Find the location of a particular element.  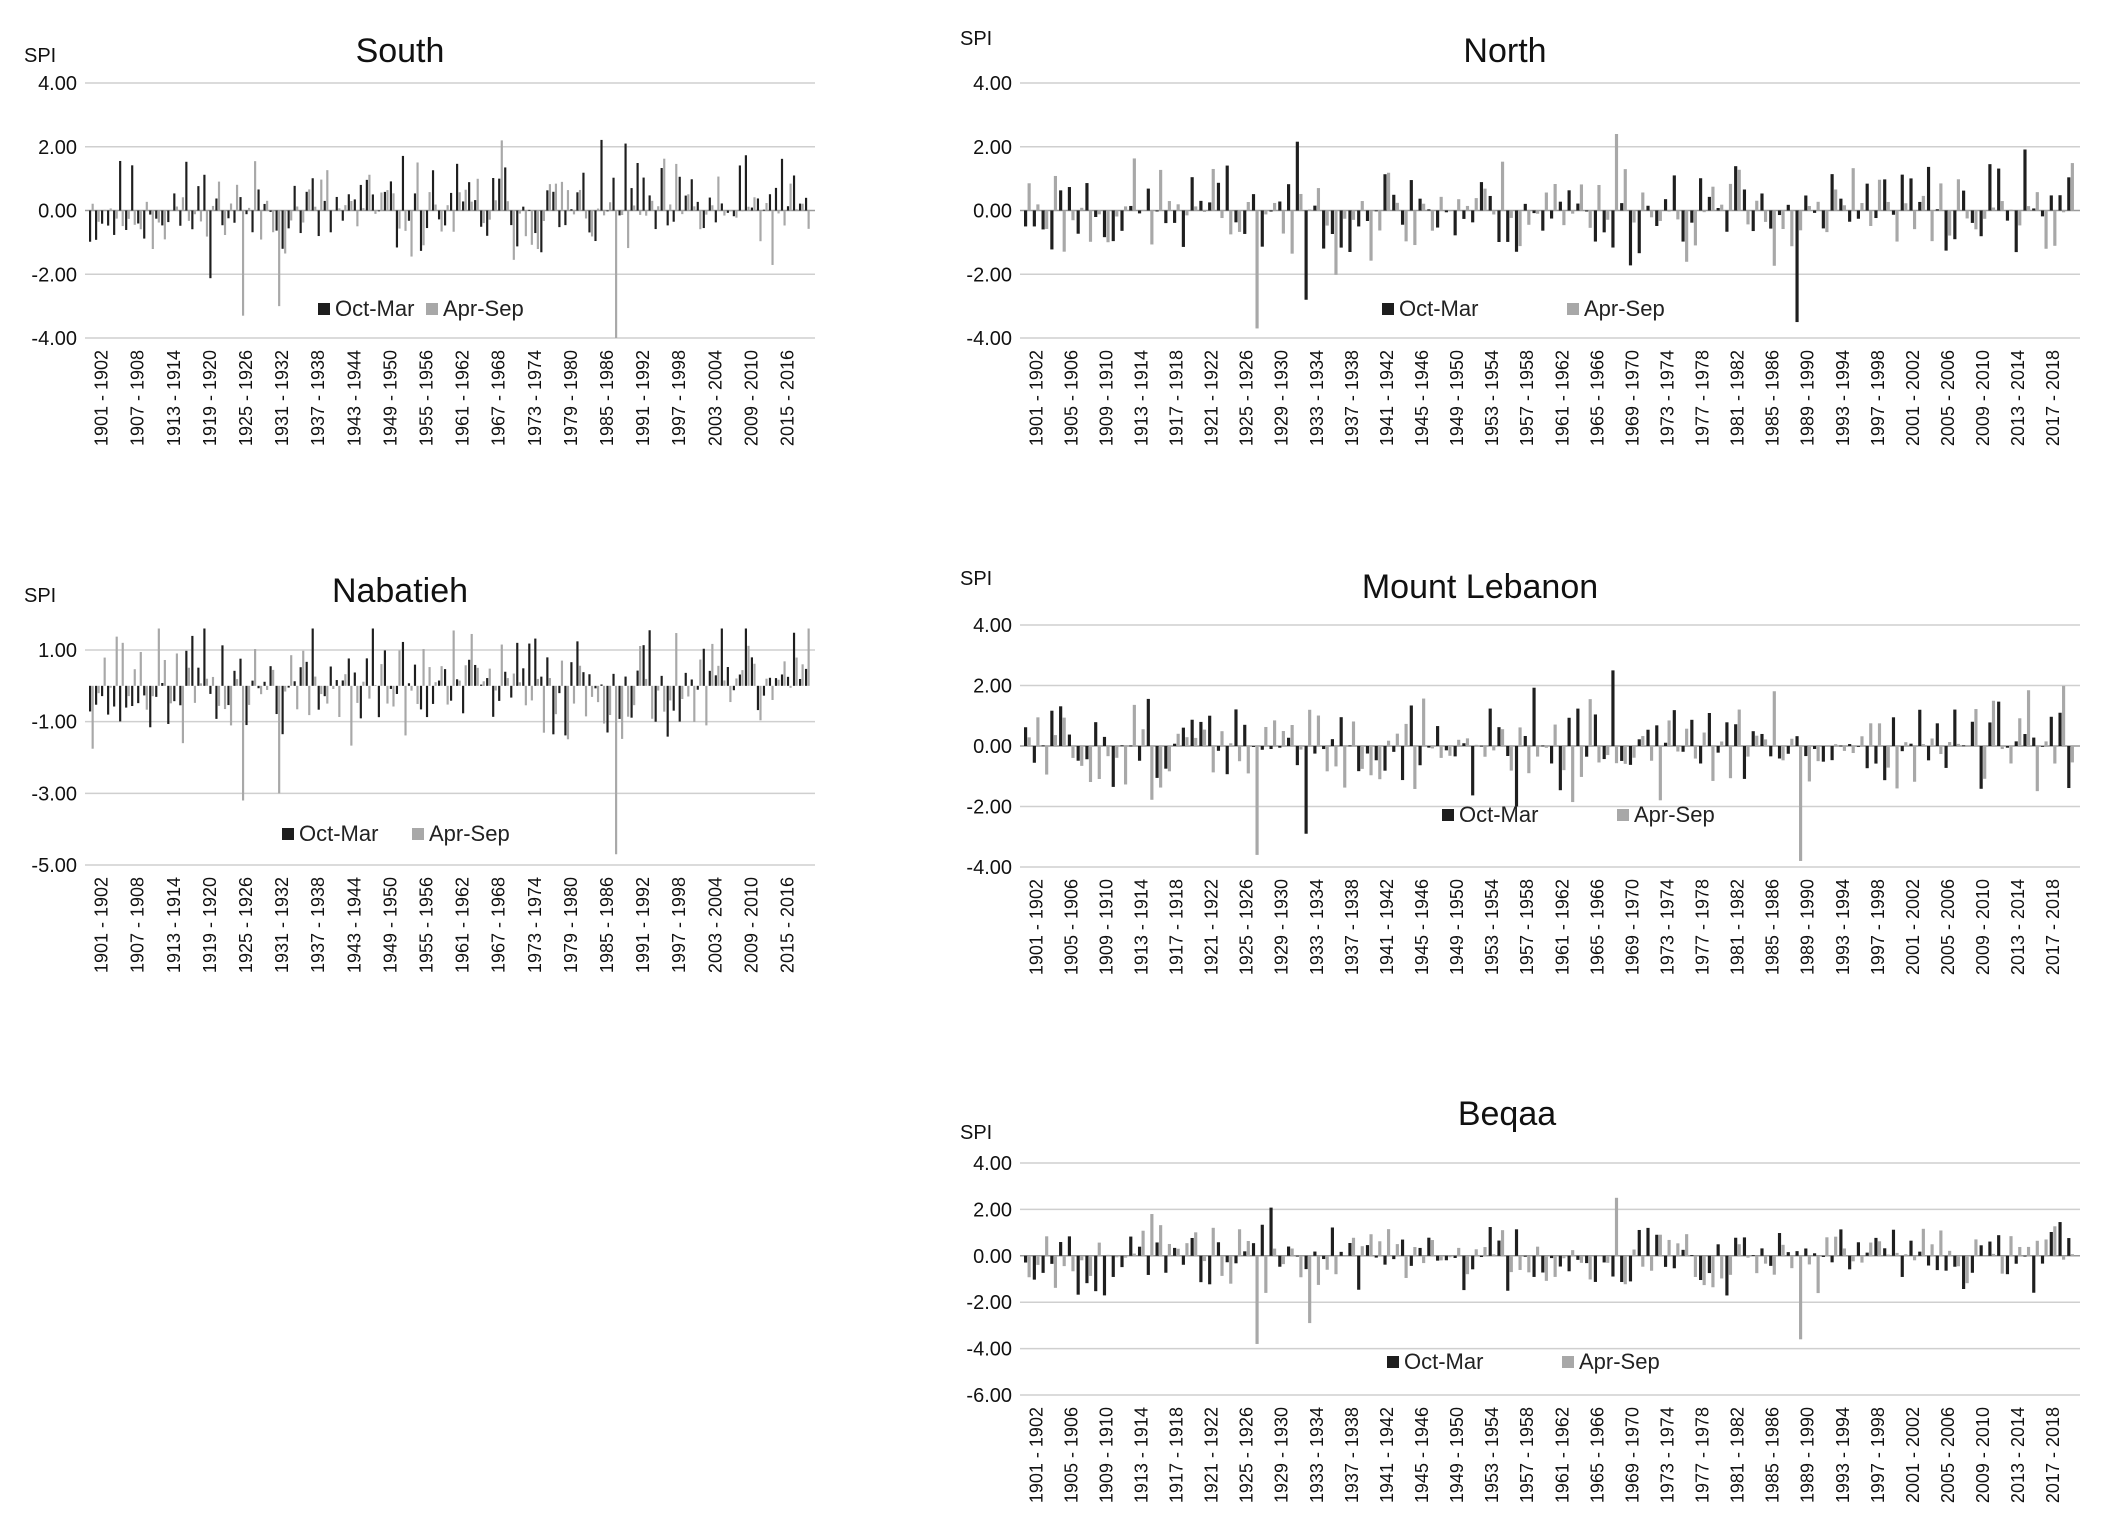

x-tick-label: 1929 - 1930 is located at coordinates (1282, 1455).